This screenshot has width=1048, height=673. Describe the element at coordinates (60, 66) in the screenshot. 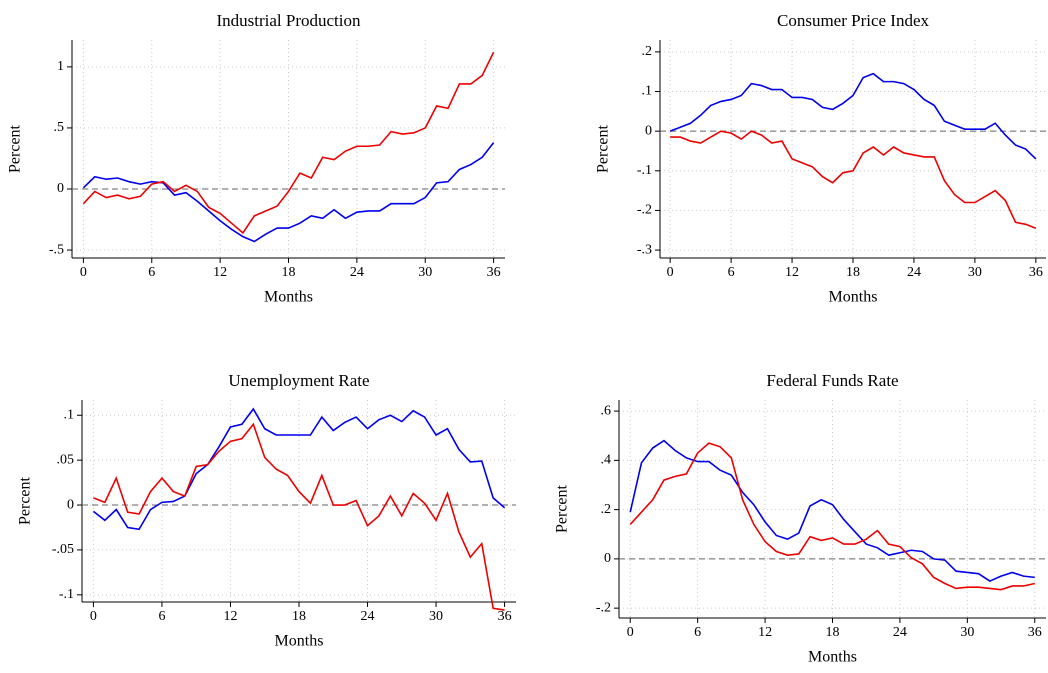

I see `y-tick-label: 1` at that location.